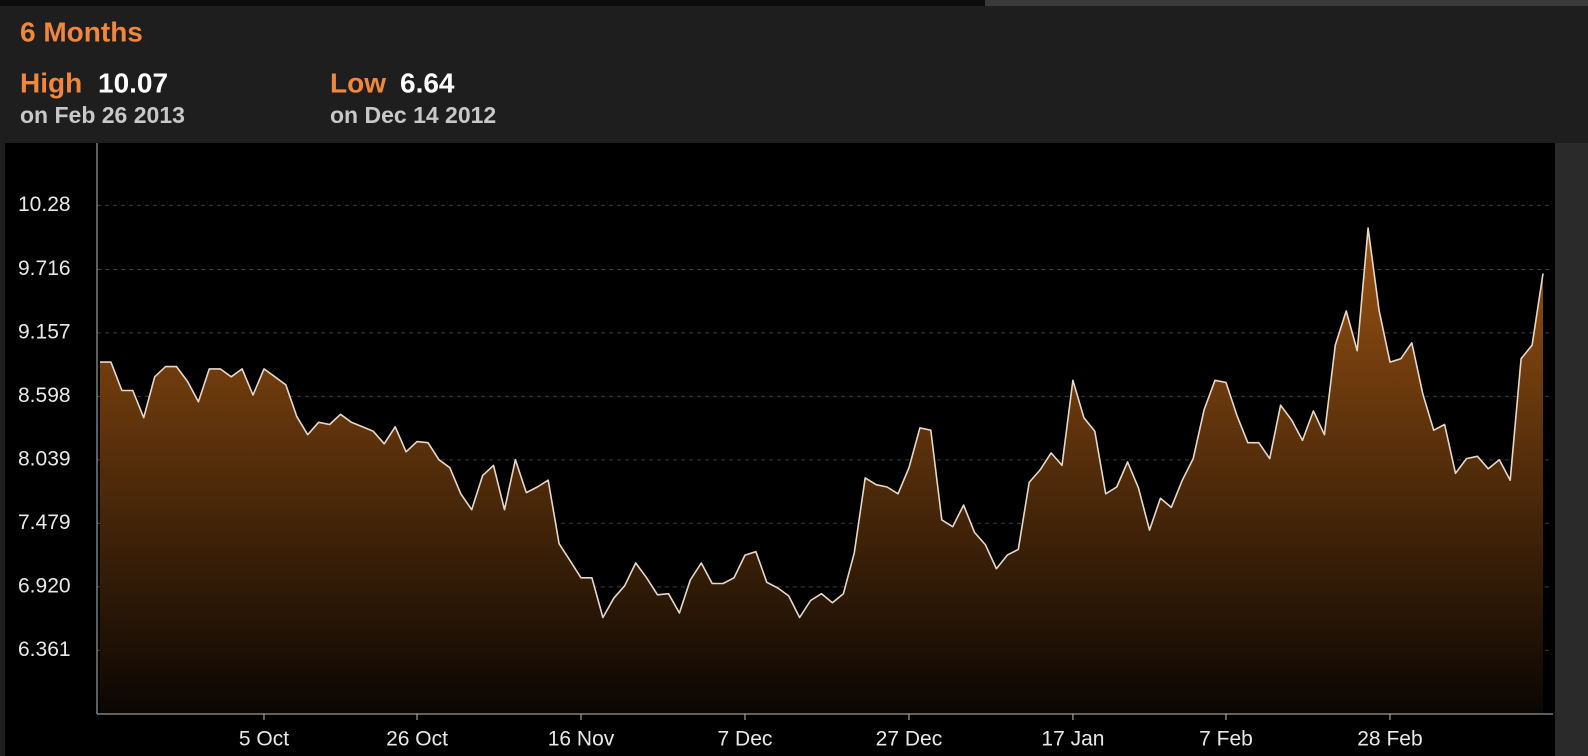  Describe the element at coordinates (1226, 739) in the screenshot. I see `x-tick-label: 7 Feb` at that location.